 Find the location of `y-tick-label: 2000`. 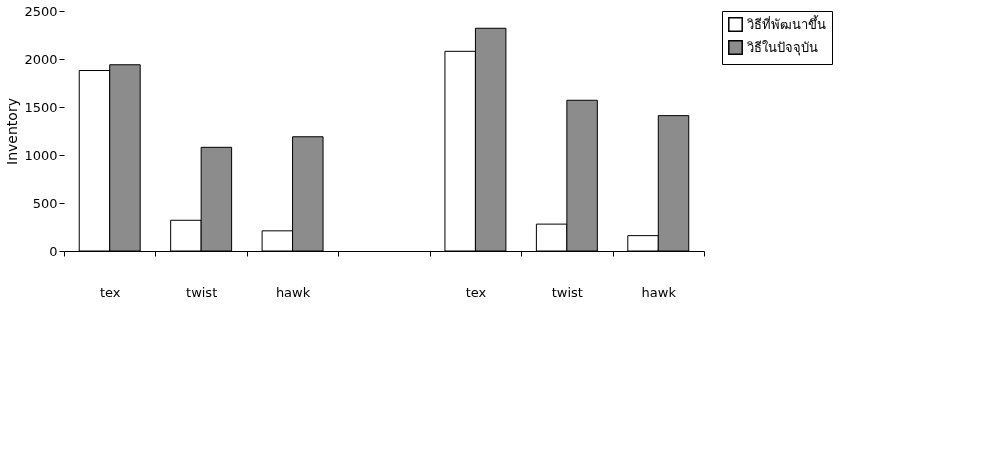

y-tick-label: 2000 is located at coordinates (41, 59).